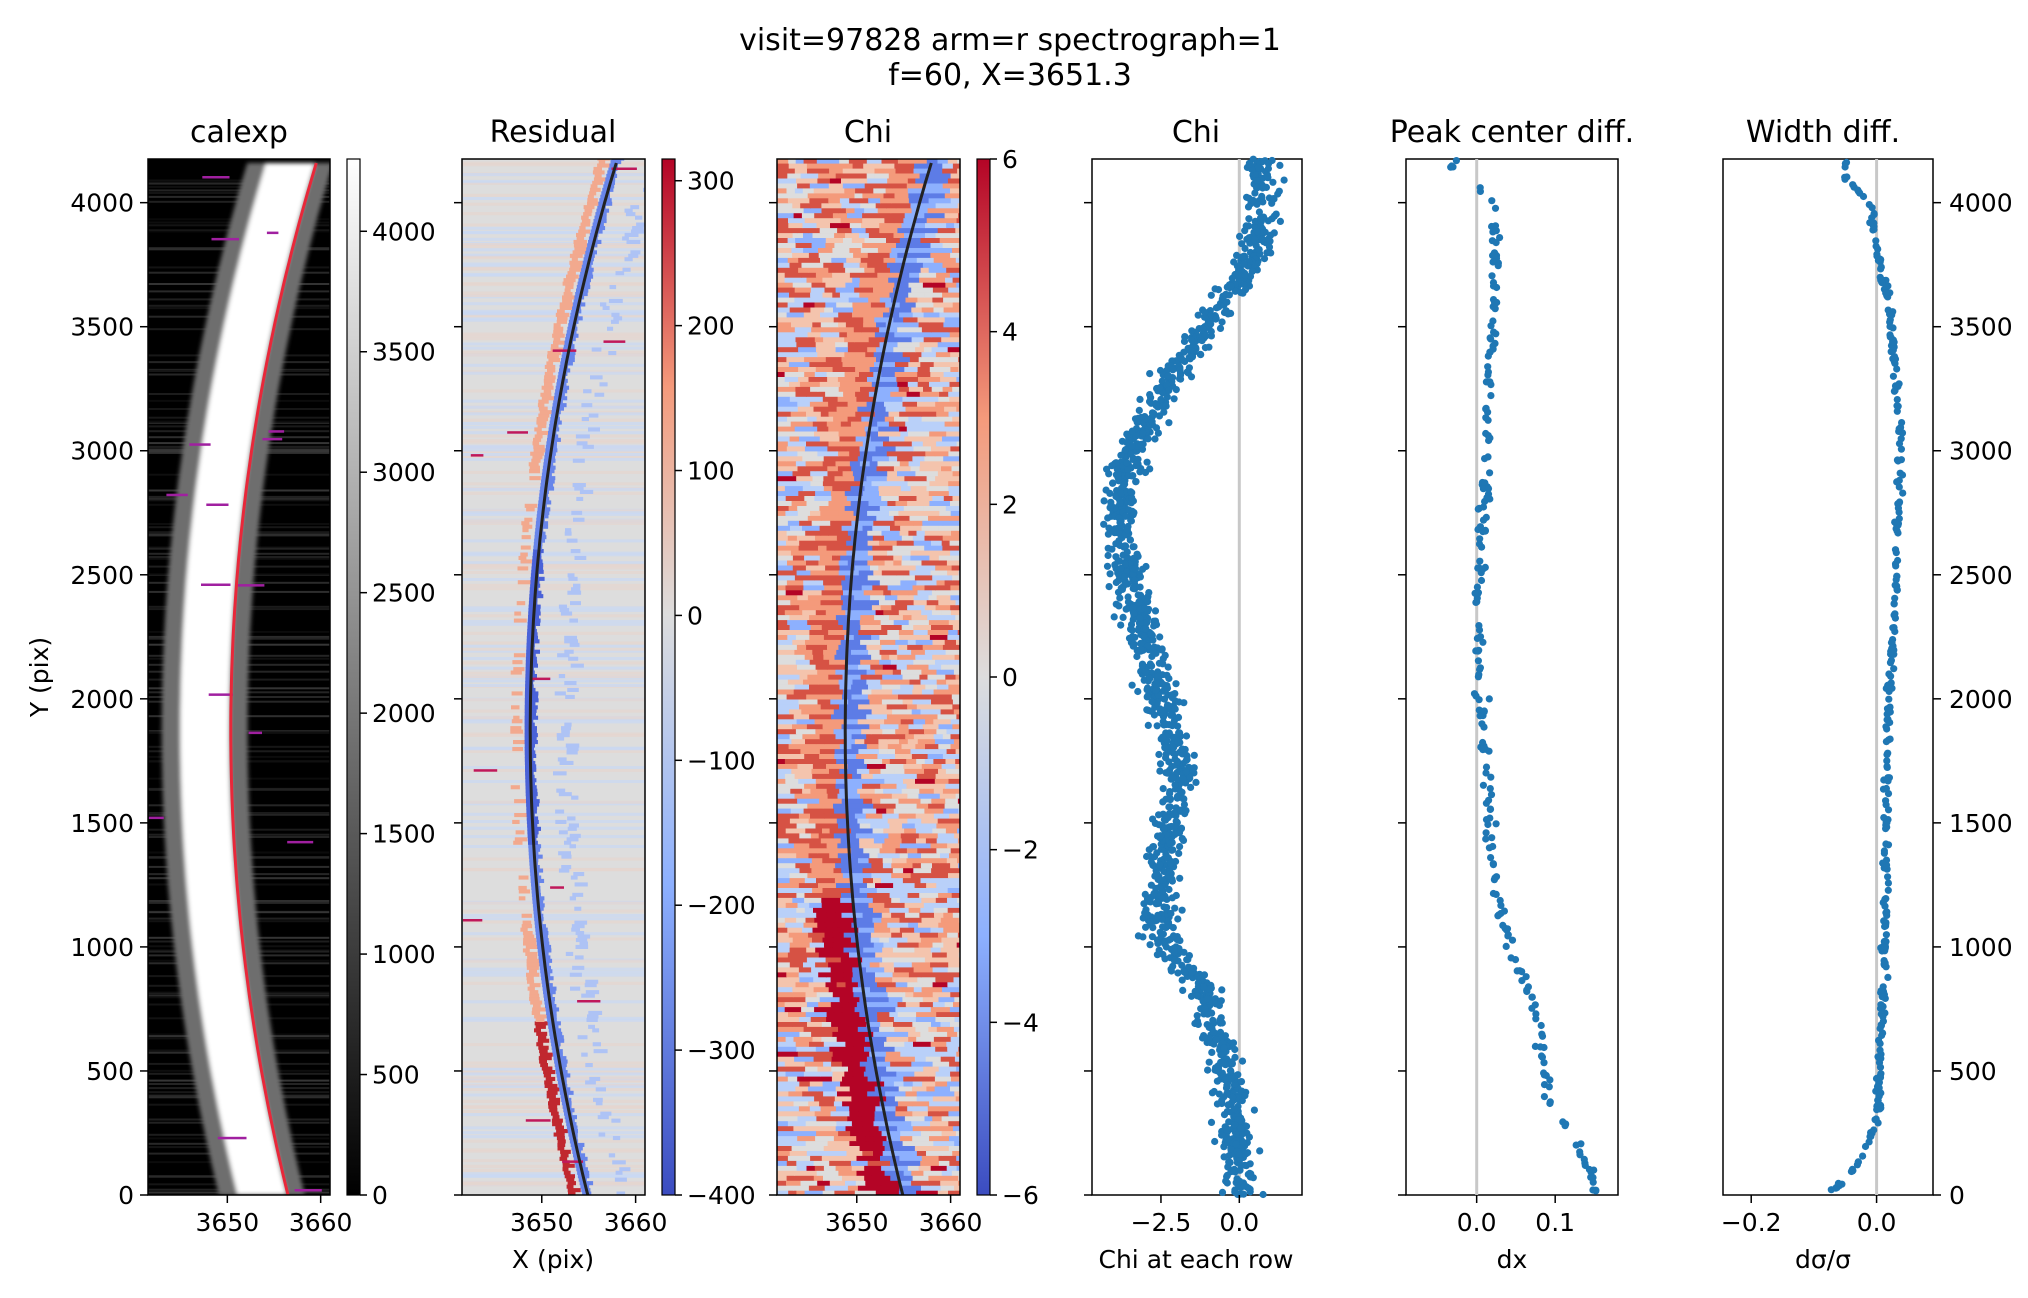 Image resolution: width=2028 pixels, height=1298 pixels. I want to click on colorbar-tick-label: 1500, so click(404, 834).